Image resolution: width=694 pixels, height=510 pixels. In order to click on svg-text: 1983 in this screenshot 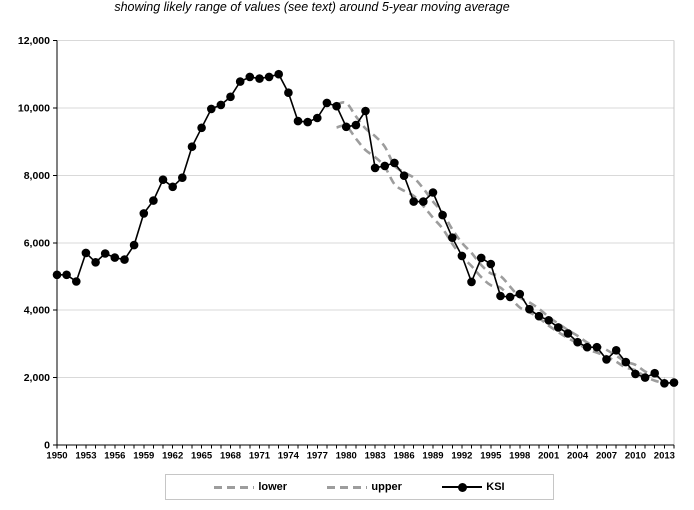, I will do `click(375, 456)`.